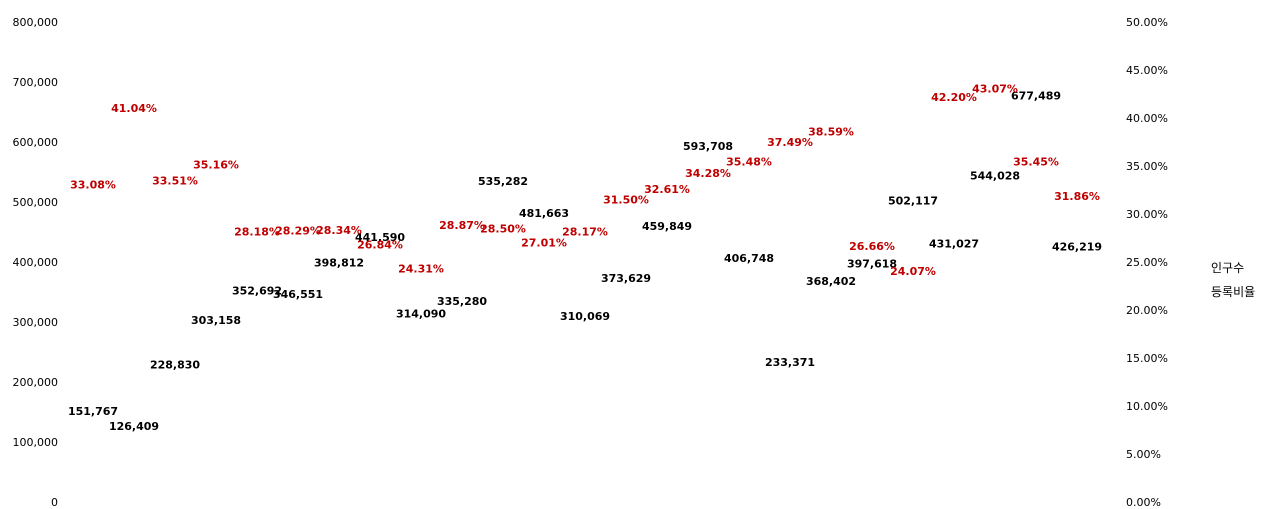  I want to click on ratio-data-label: 28.17%, so click(585, 232).